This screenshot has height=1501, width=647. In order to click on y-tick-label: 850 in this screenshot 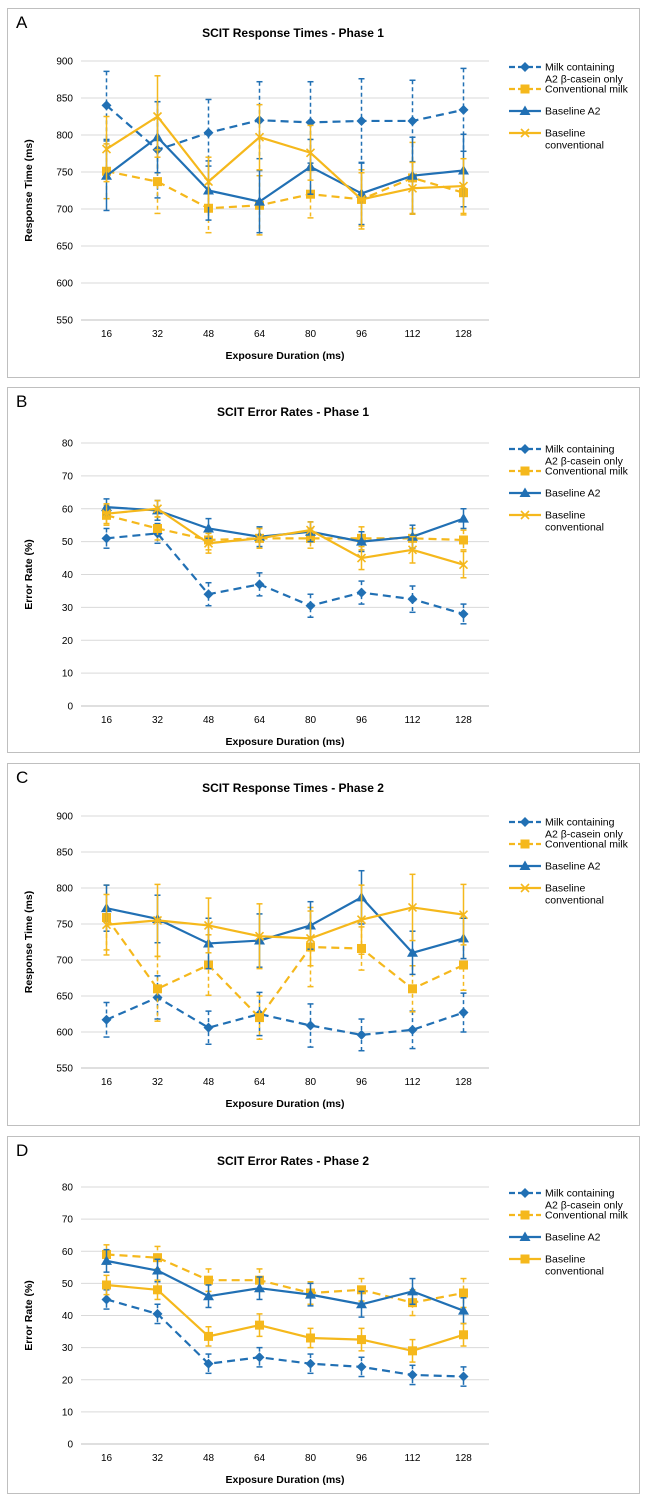, I will do `click(64, 853)`.